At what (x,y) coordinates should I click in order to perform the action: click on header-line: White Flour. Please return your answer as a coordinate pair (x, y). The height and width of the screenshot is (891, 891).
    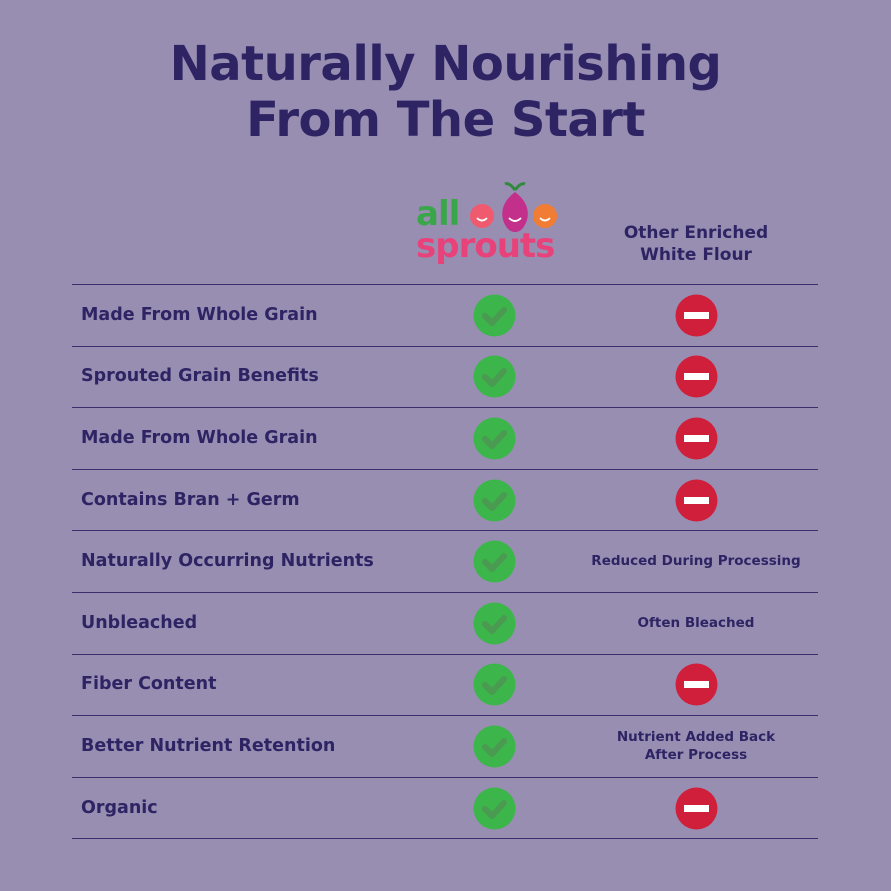
    Looking at the image, I should click on (696, 255).